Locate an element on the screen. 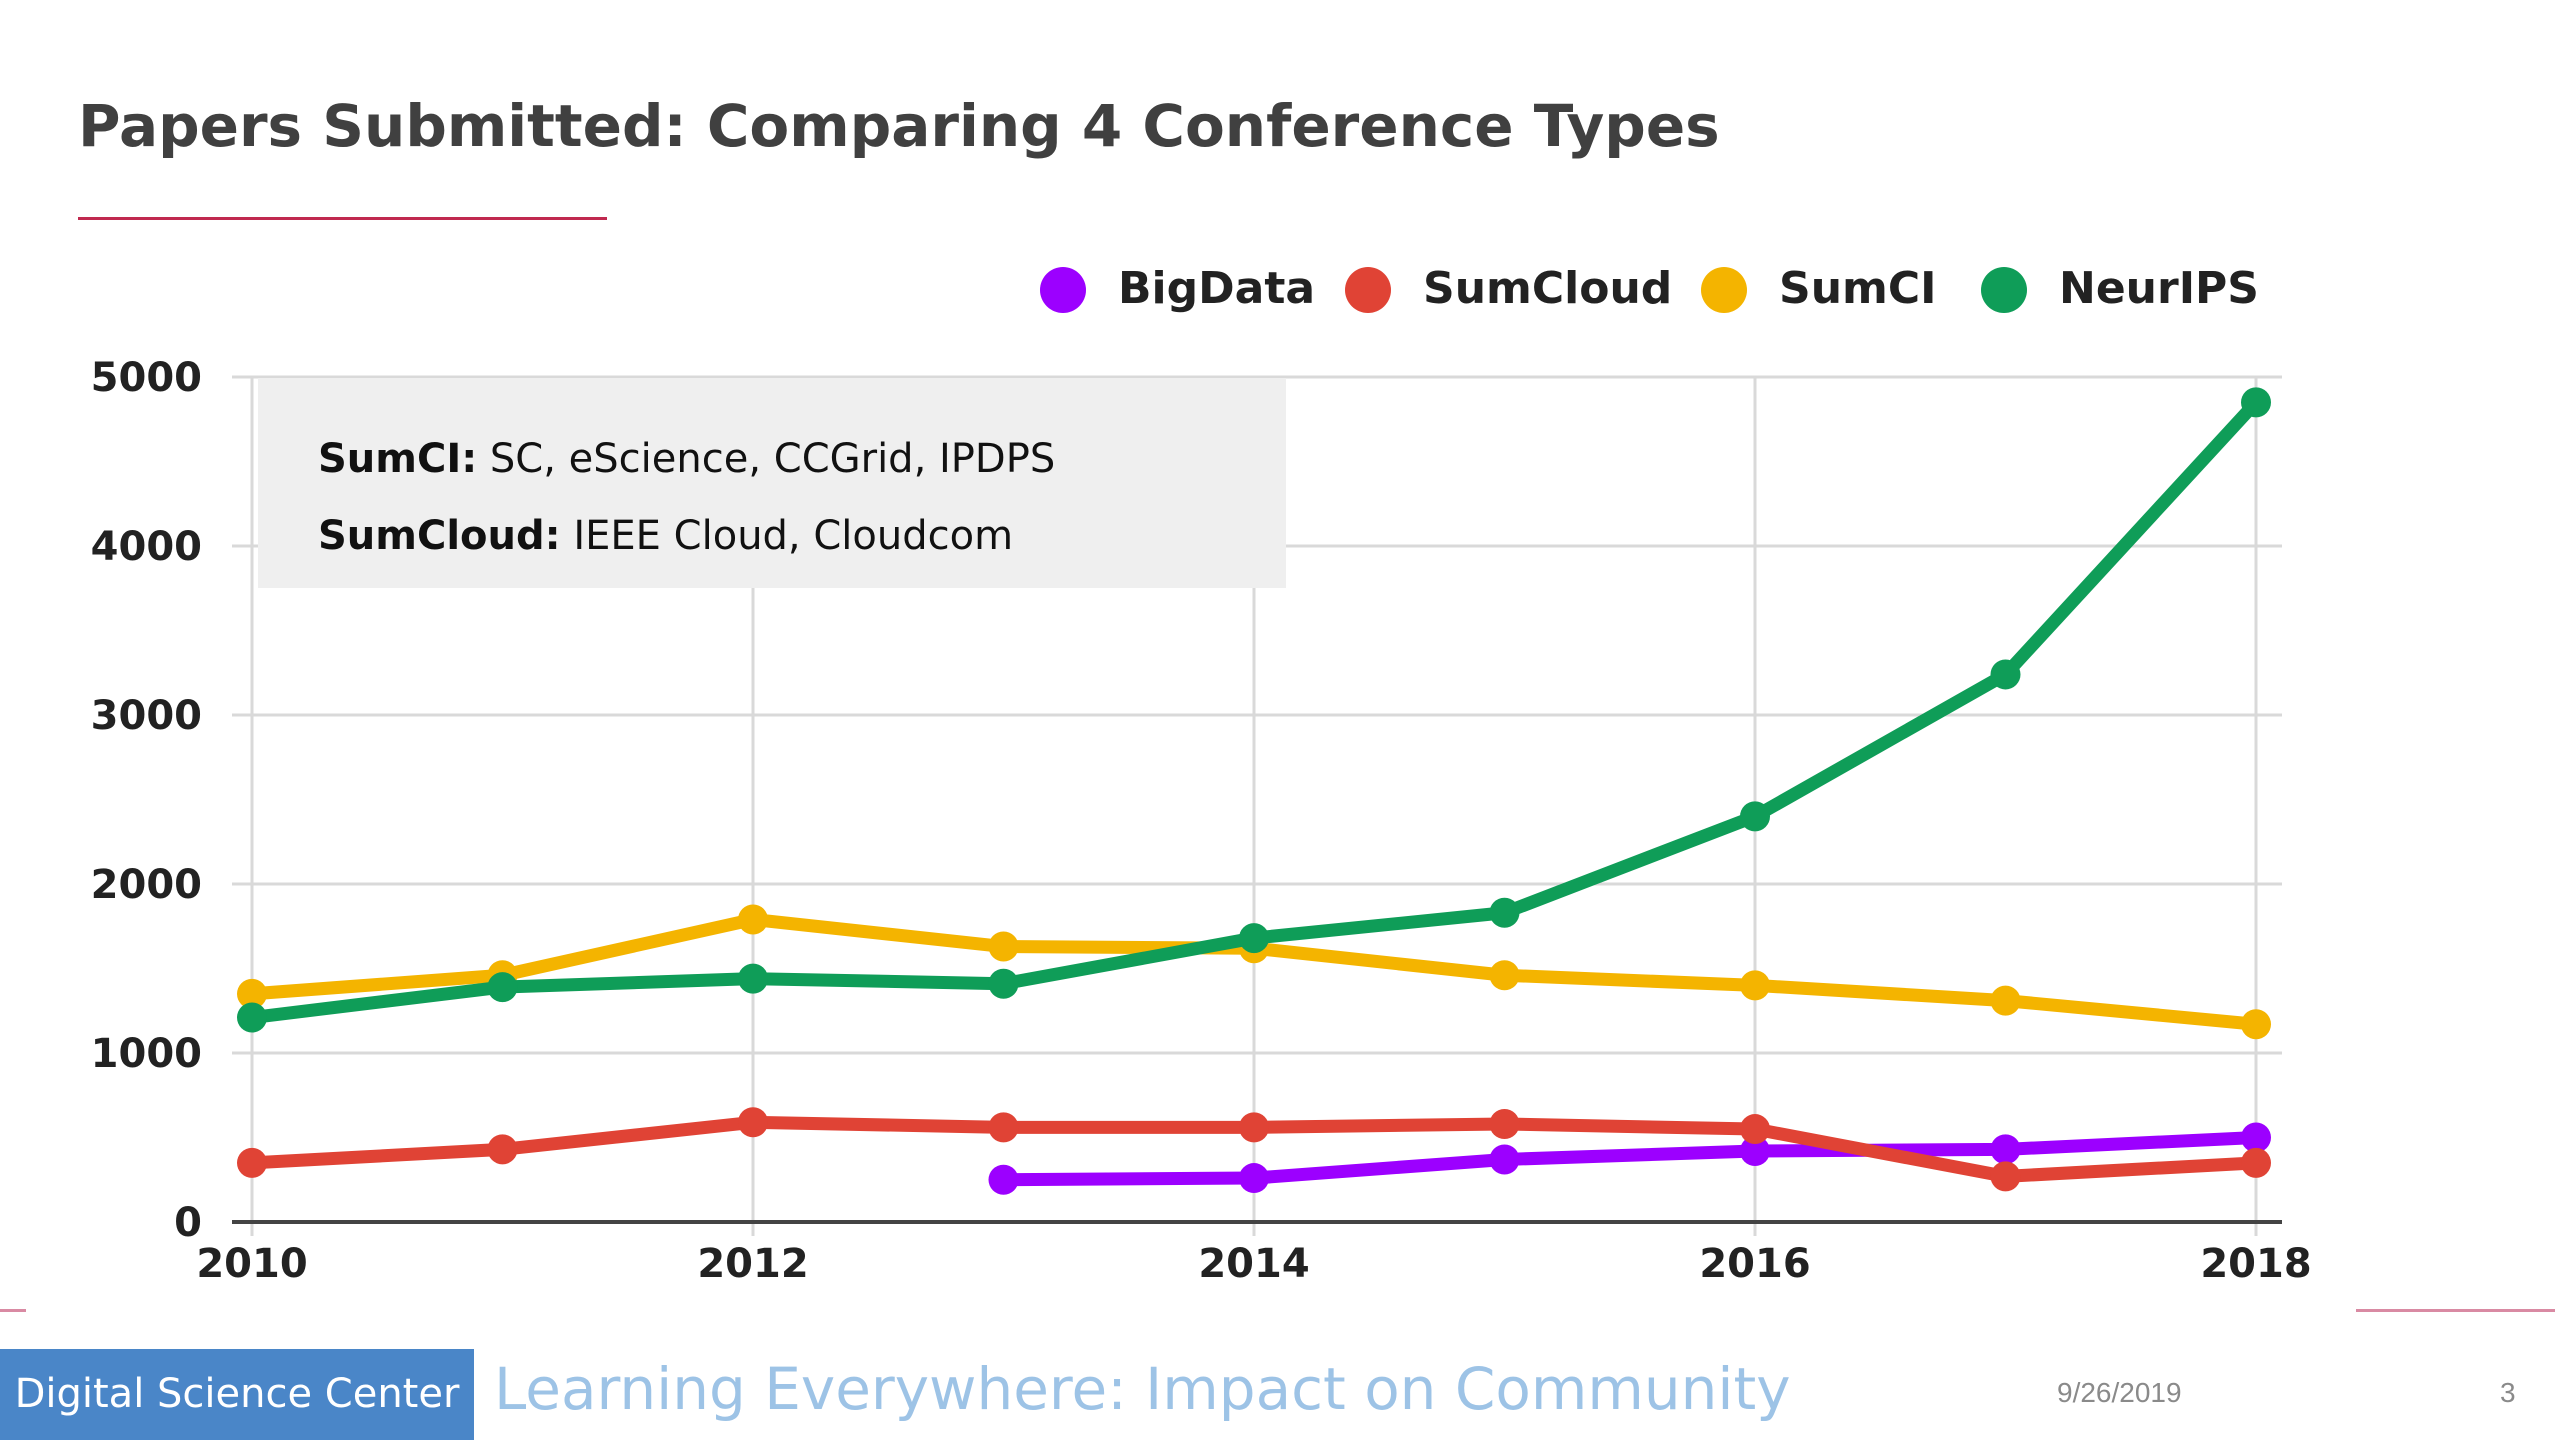 Image resolution: width=2560 pixels, height=1440 pixels. series-bigdata is located at coordinates (1629, 1158).